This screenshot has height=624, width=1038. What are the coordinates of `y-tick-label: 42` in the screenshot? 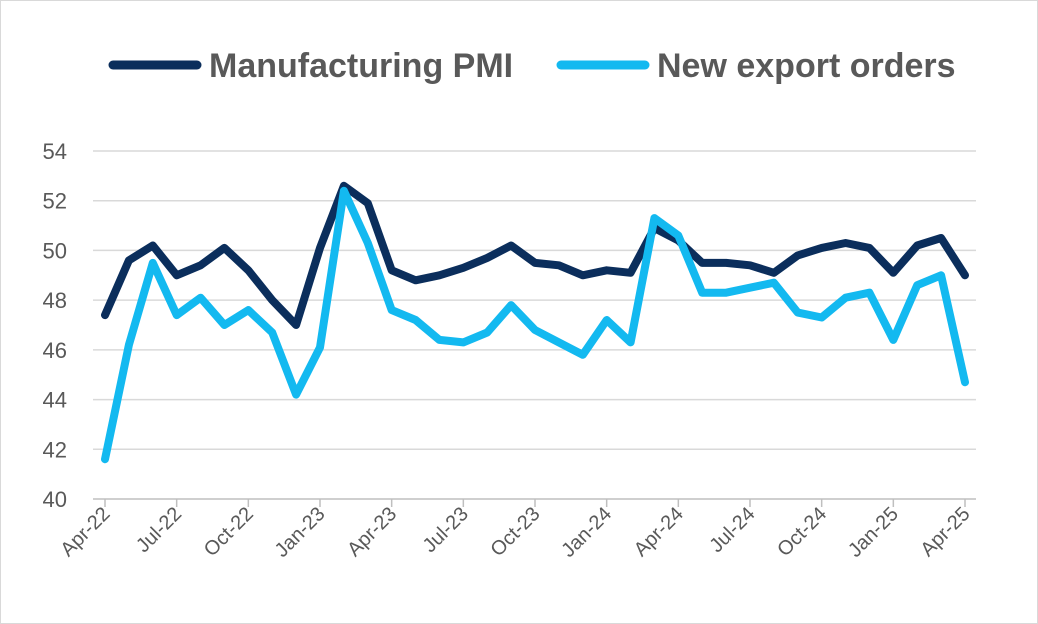 It's located at (55, 449).